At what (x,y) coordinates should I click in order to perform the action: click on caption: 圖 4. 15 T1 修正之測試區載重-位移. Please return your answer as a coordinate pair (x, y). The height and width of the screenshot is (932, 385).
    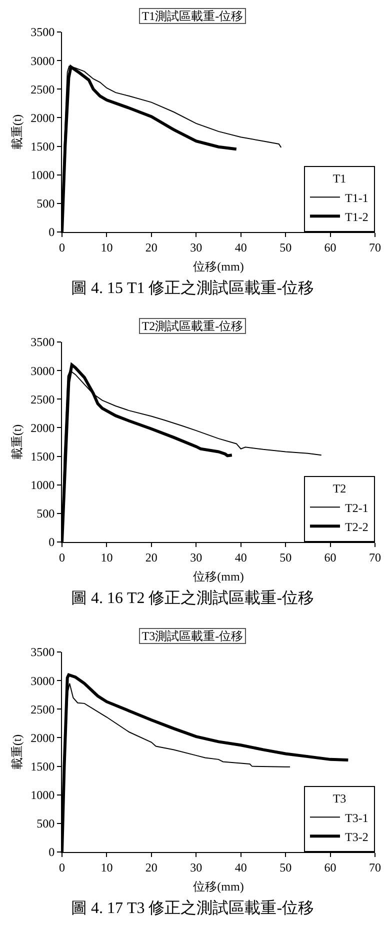
    Looking at the image, I should click on (193, 288).